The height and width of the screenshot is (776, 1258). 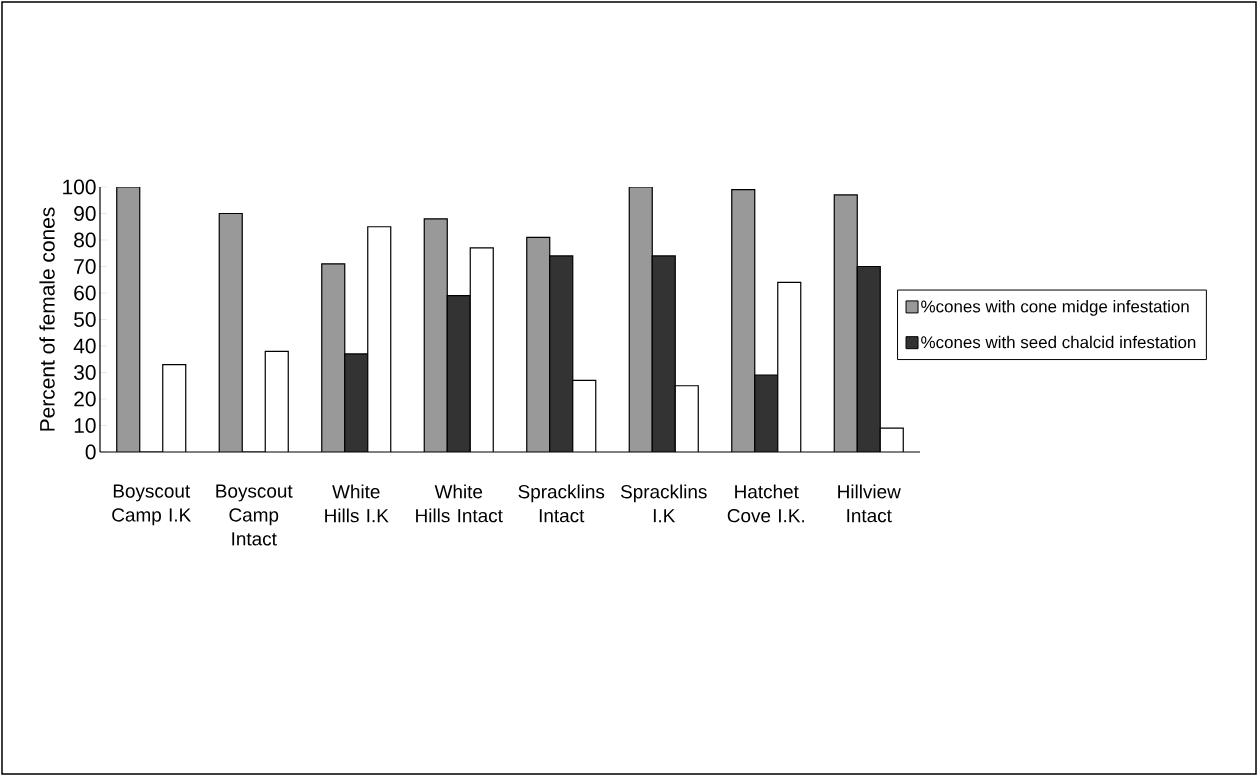 I want to click on x-tick-label: White Hills I.K, so click(x=357, y=503).